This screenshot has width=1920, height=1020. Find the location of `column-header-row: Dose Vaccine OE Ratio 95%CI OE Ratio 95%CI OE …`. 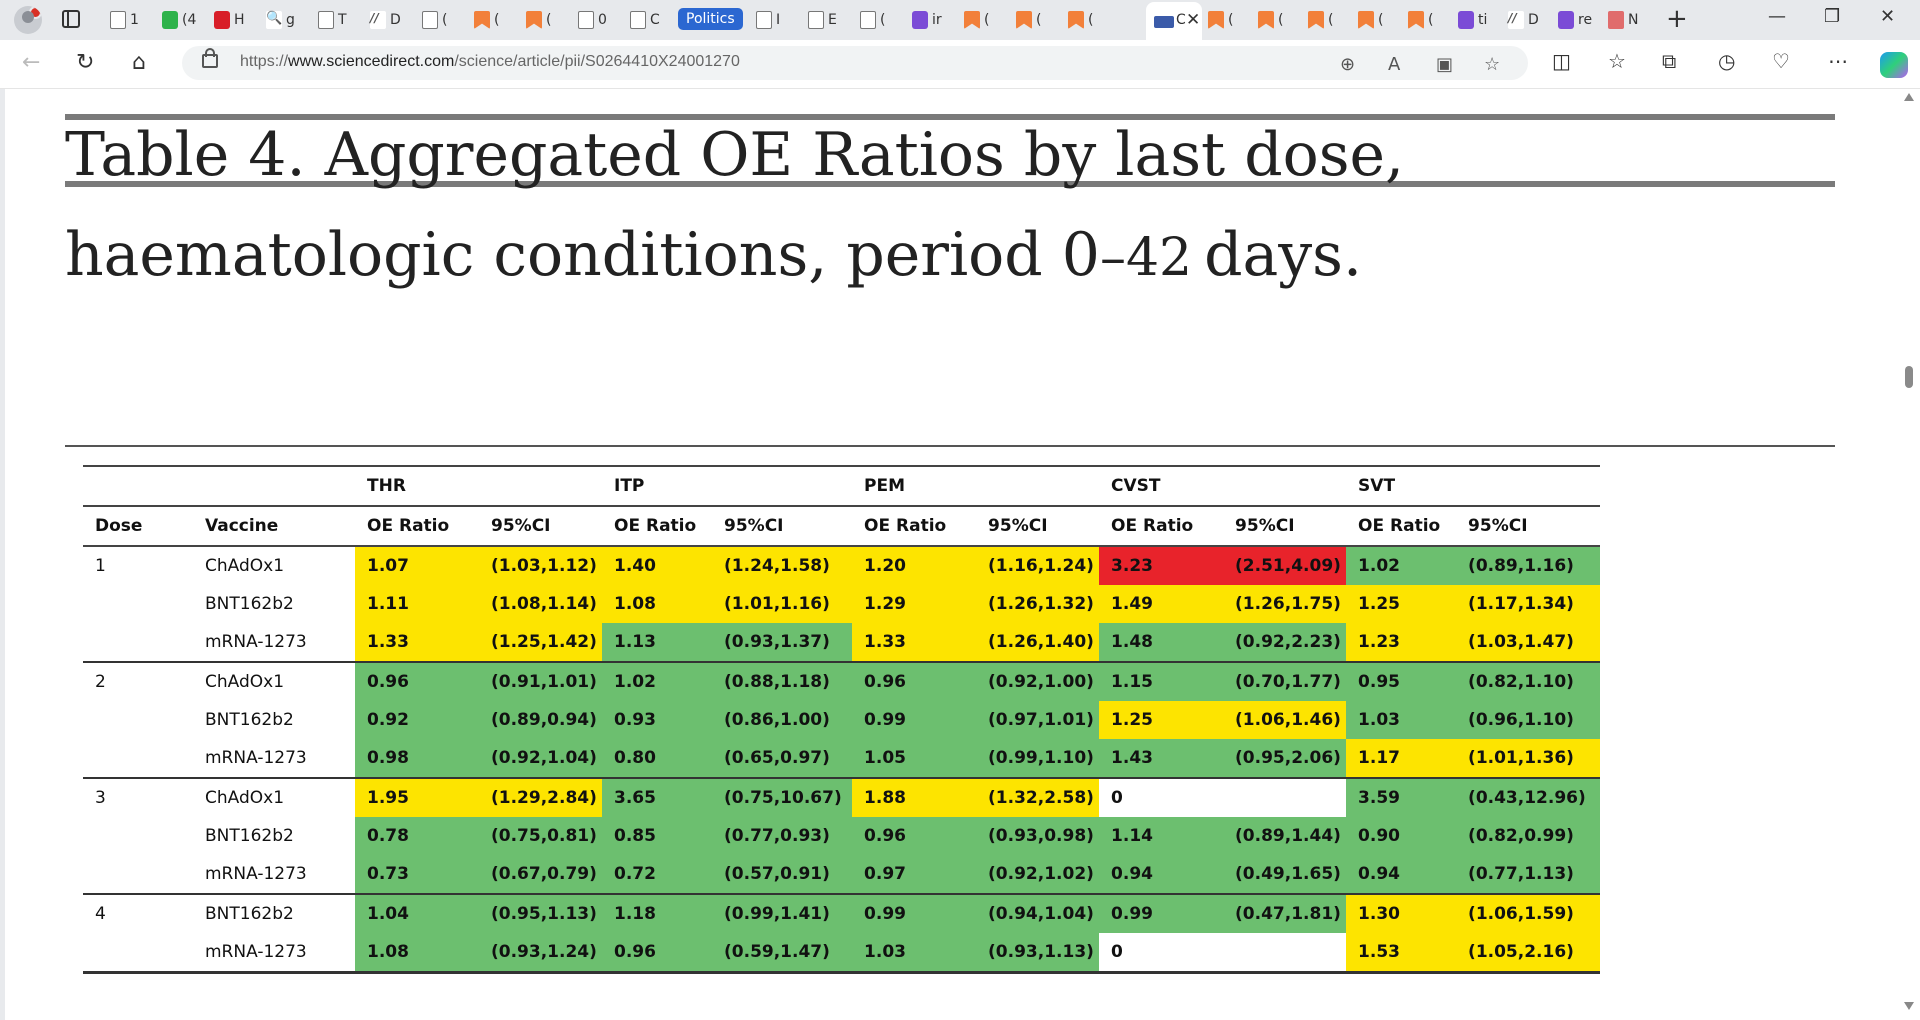

column-header-row: Dose Vaccine OE Ratio 95%CI OE Ratio 95%CI OE … is located at coordinates (842, 526).